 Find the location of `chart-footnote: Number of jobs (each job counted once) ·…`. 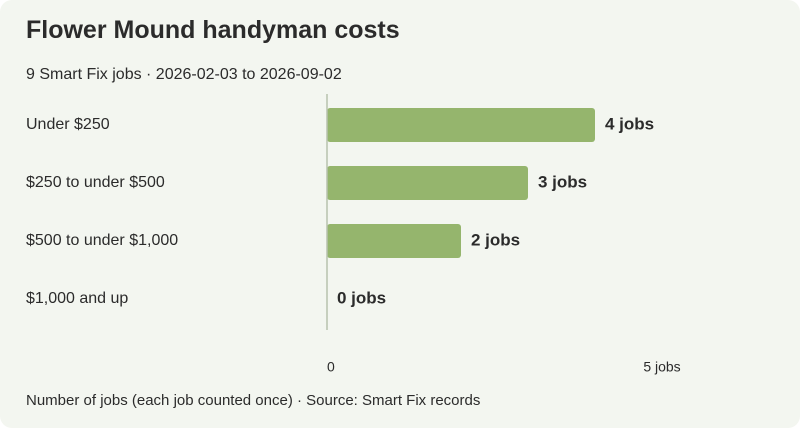

chart-footnote: Number of jobs (each job counted once) ·… is located at coordinates (253, 400).